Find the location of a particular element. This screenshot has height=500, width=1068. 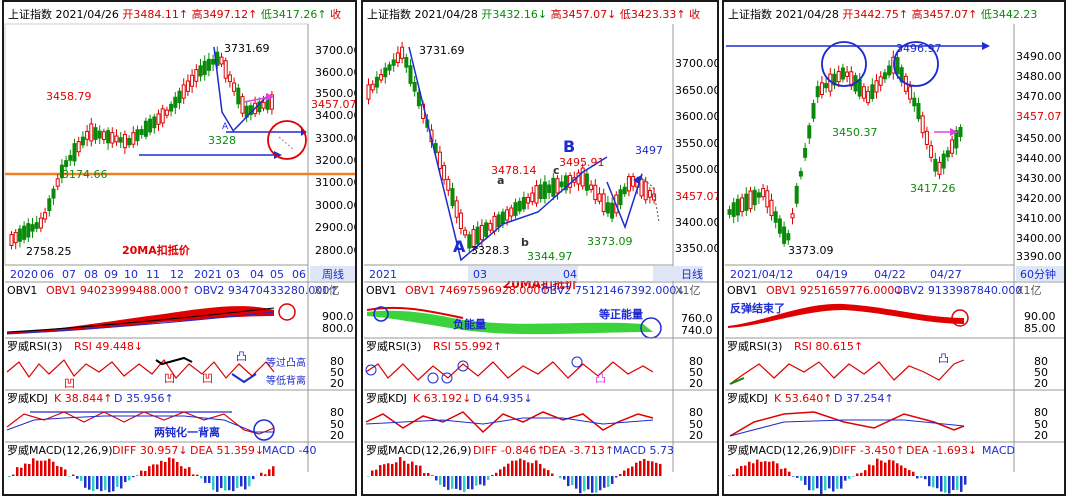

svg-text: X1亿 is located at coordinates (688, 290).